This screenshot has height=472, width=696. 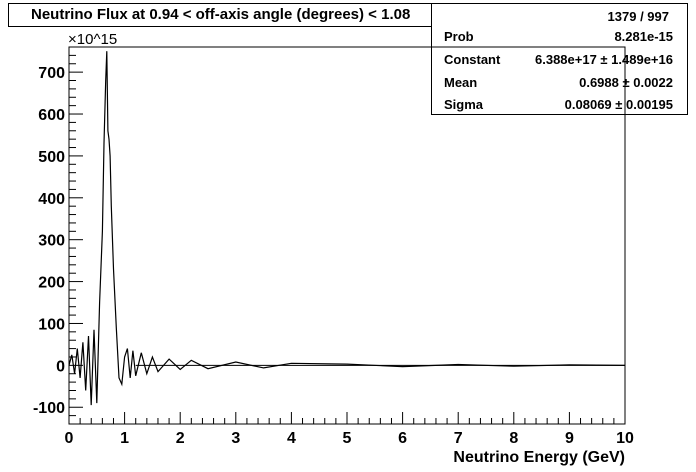 What do you see at coordinates (402, 438) in the screenshot?
I see `x-tick-label: 6` at bounding box center [402, 438].